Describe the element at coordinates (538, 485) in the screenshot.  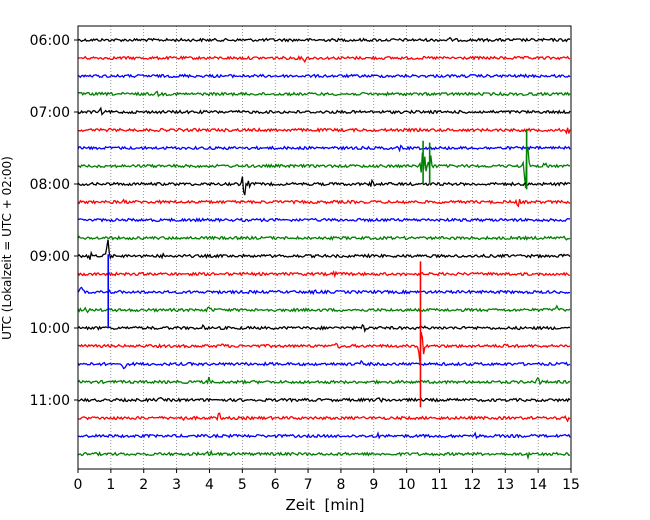
I see `x-tick-label-14: 14` at that location.